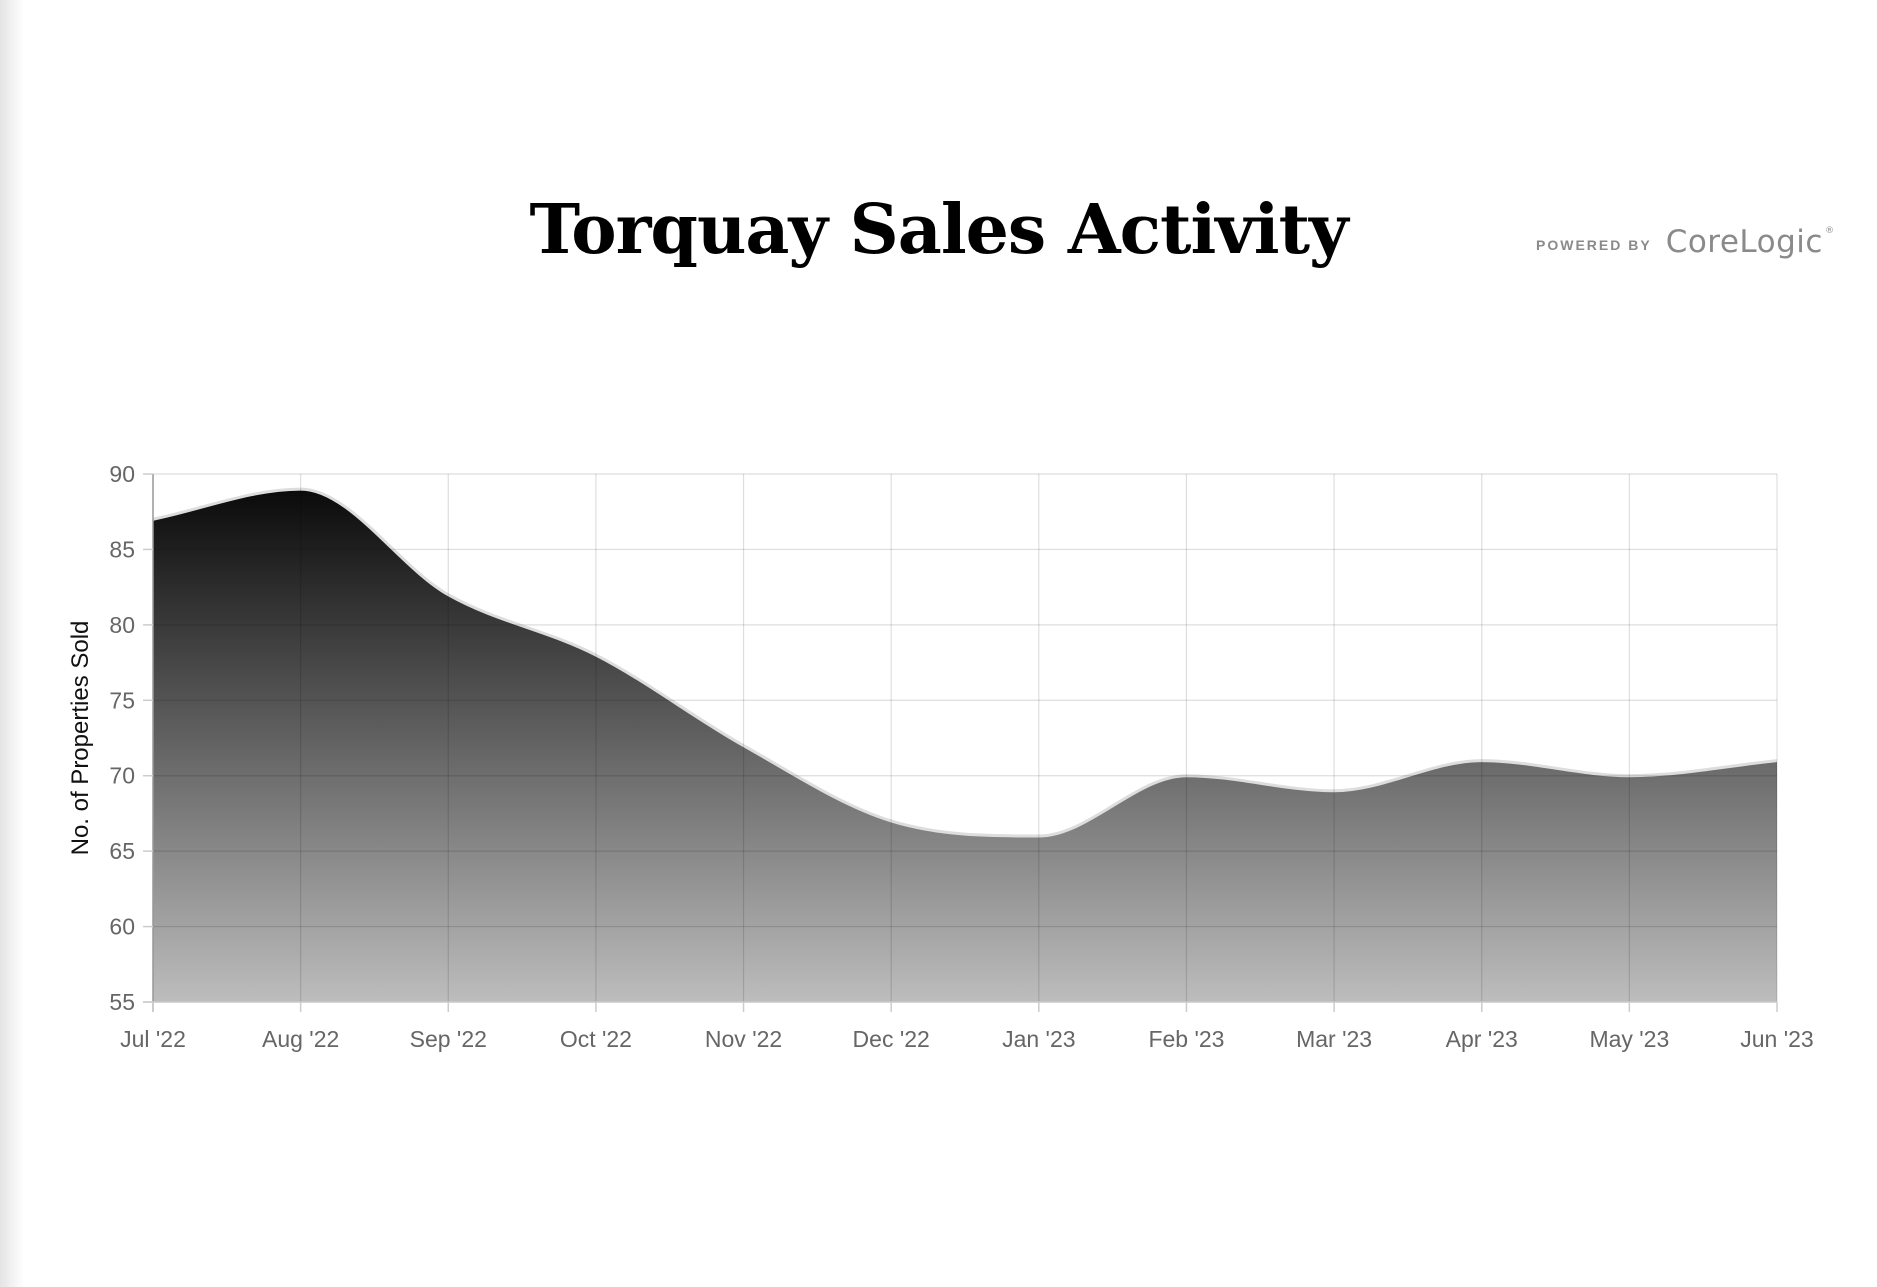 This screenshot has width=1877, height=1287. Describe the element at coordinates (743, 1039) in the screenshot. I see `x-tick-label: Nov '22` at that location.